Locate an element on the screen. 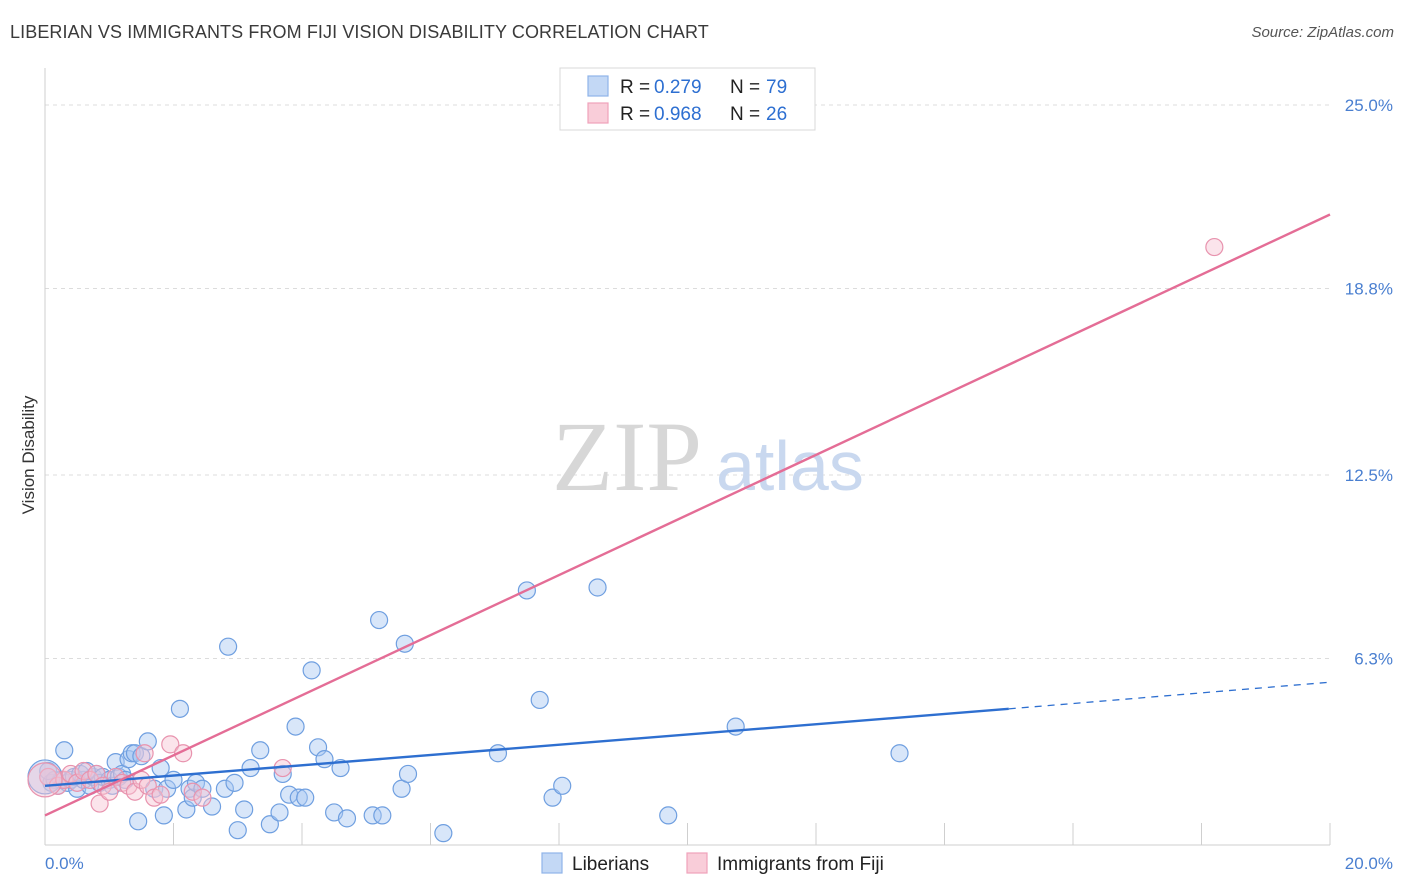  trend-line-liberians is located at coordinates (526, 747).